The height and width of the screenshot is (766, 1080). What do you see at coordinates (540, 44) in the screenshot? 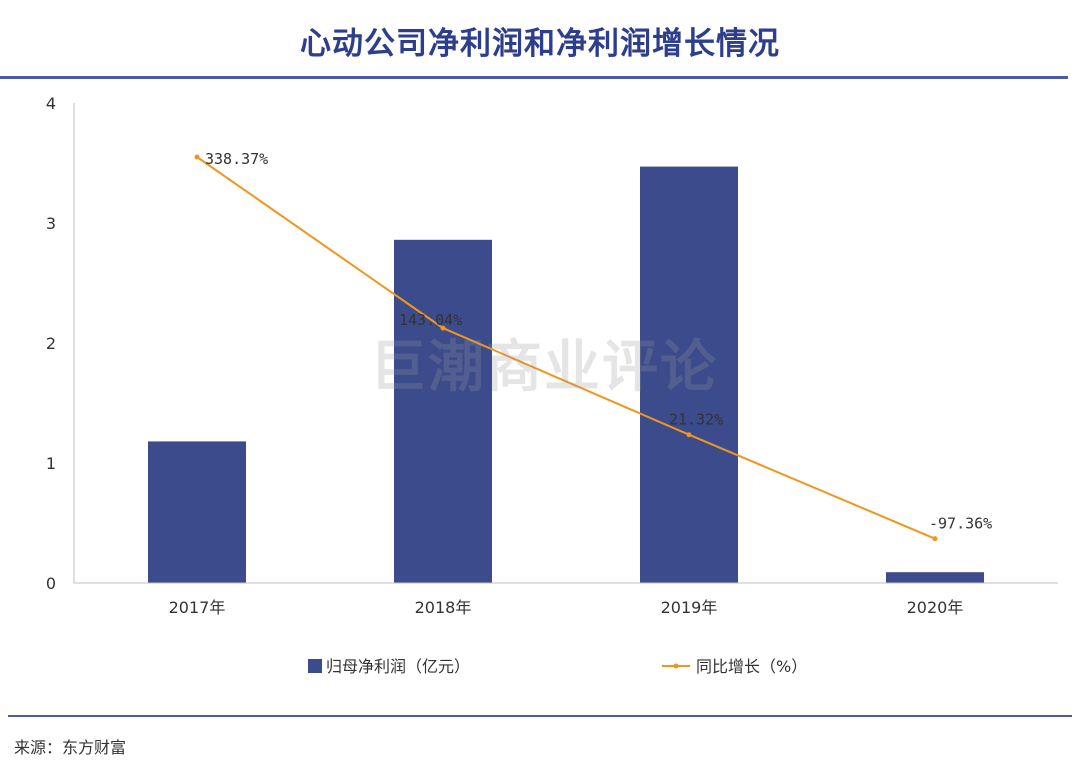
I see `chart-title: 心动公司净利润和净利润增长情况` at bounding box center [540, 44].